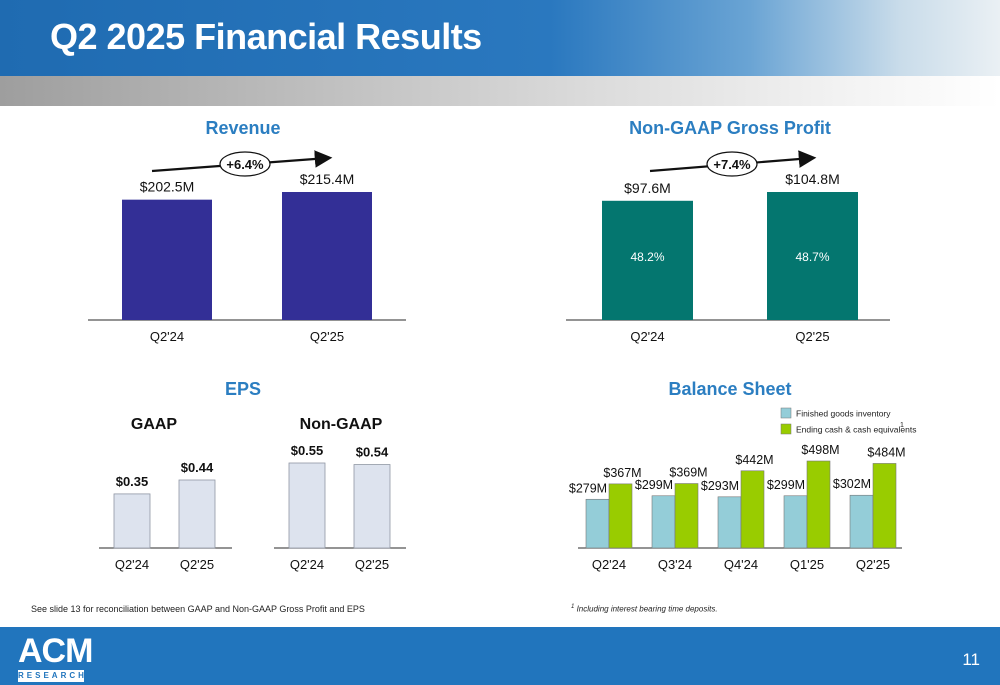  Describe the element at coordinates (500, 38) in the screenshot. I see `header-banner` at that location.